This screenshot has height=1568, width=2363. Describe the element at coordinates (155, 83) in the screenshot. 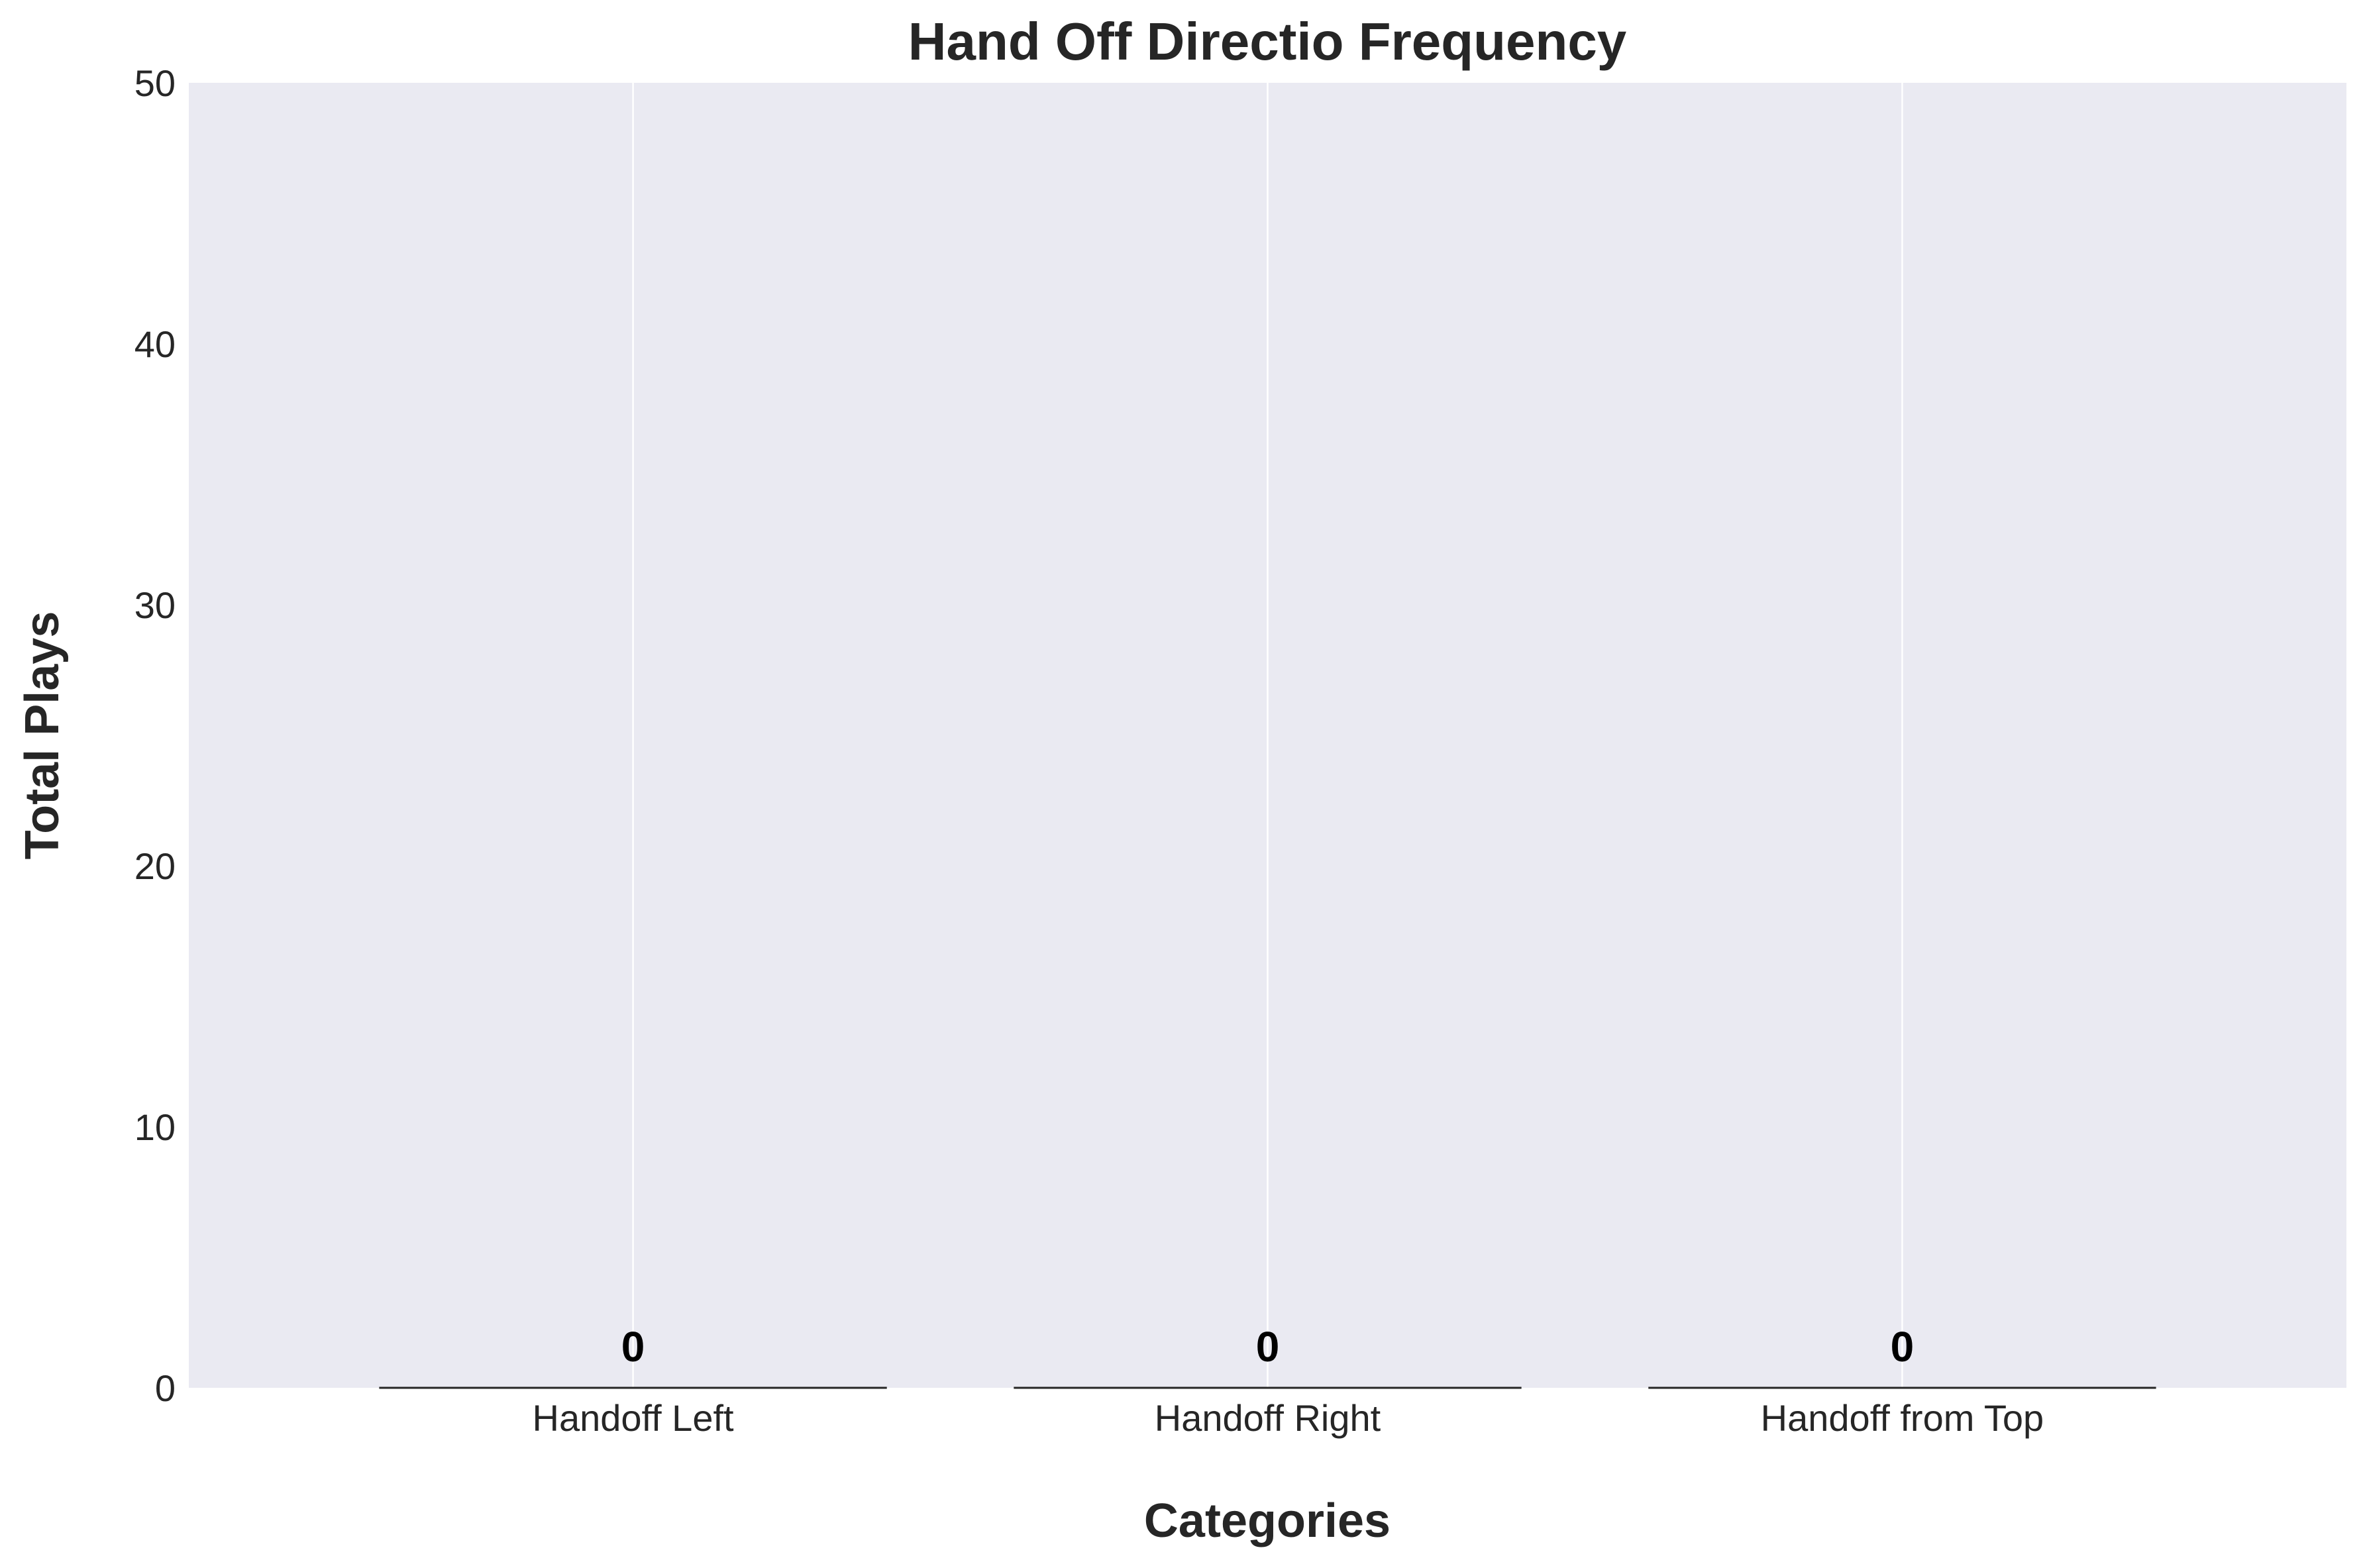

I see `y-tick-label: 50` at that location.